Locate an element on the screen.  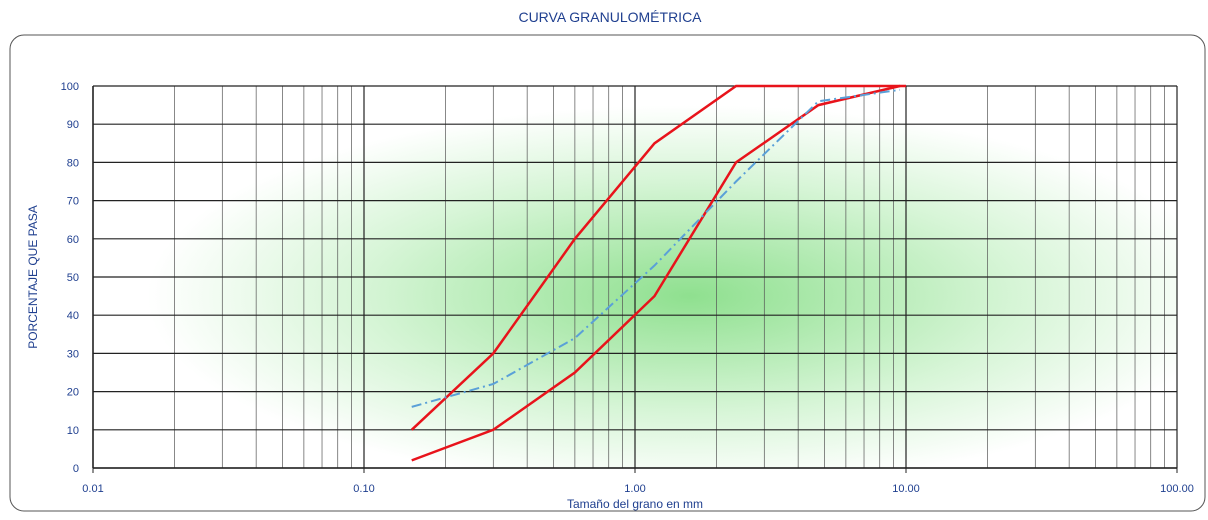
y-axis-label: PORCENTAJE QUE PASA is located at coordinates (33, 277).